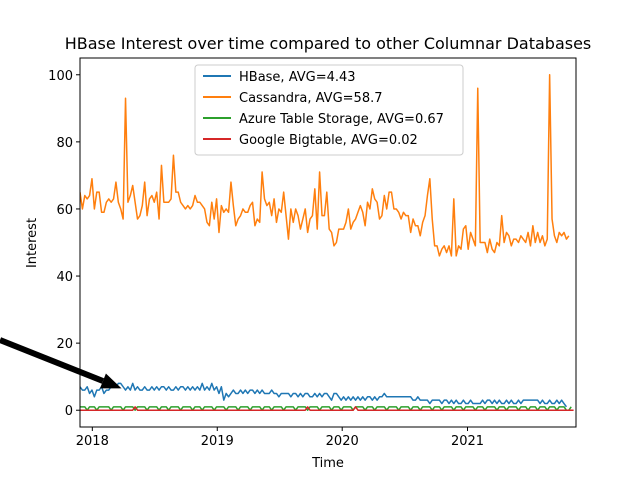 The width and height of the screenshot is (640, 480). What do you see at coordinates (64, 277) in the screenshot?
I see `y-tick-label: 40` at bounding box center [64, 277].